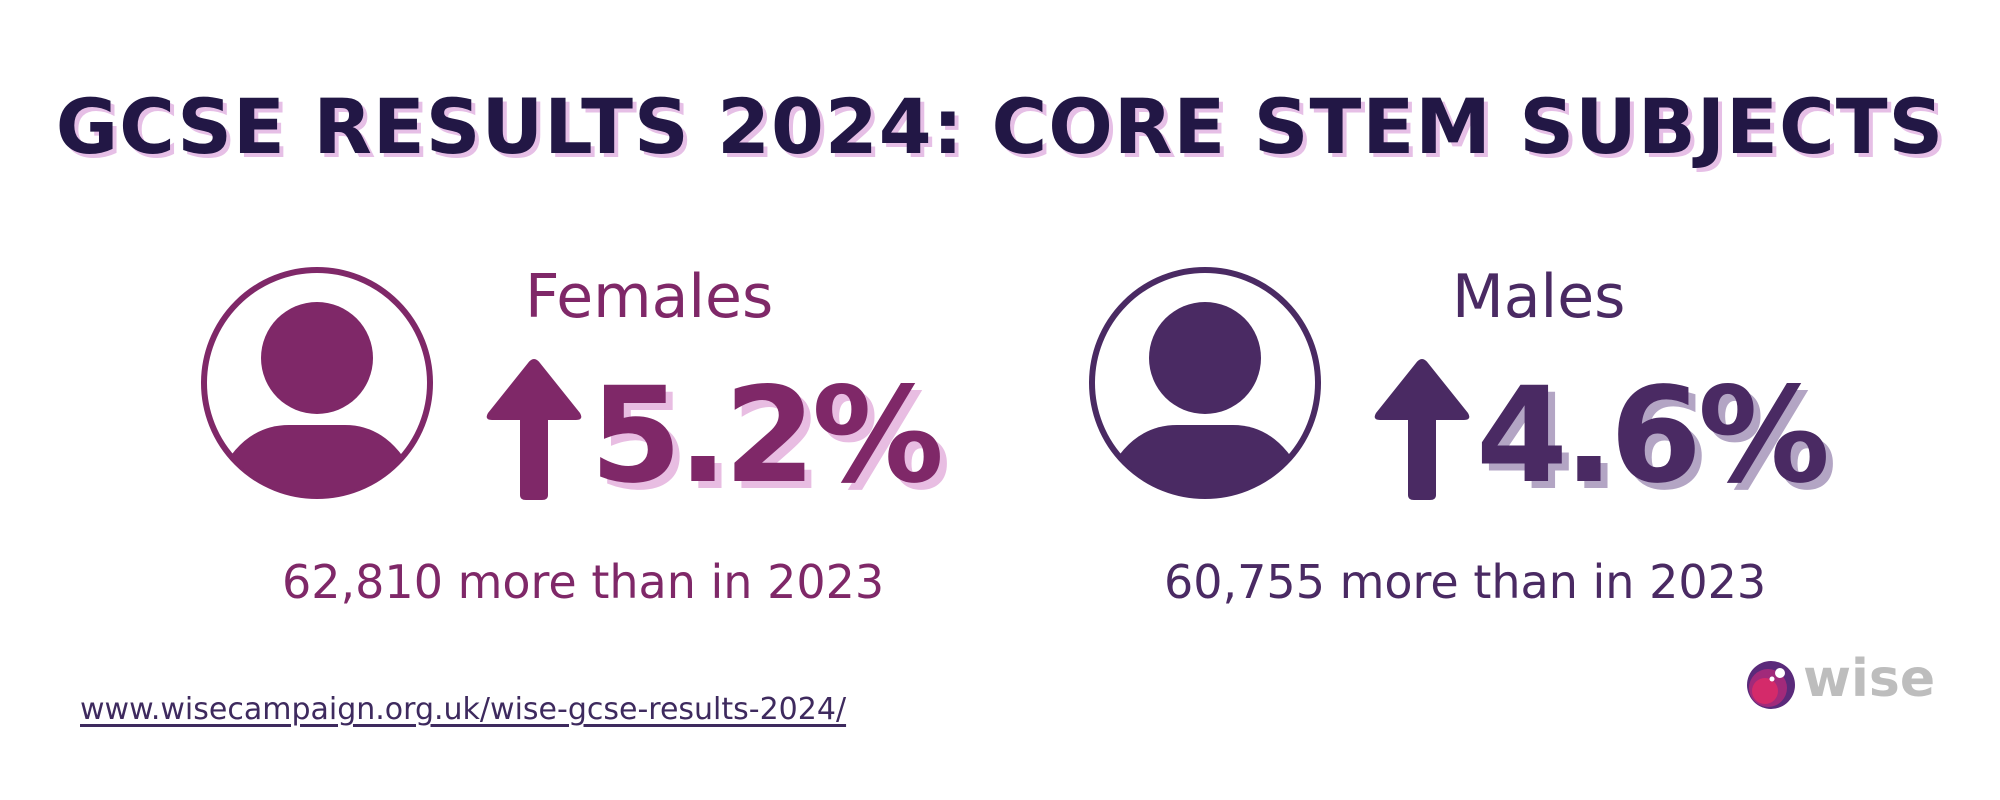 Image resolution: width=2000 pixels, height=800 pixels. Describe the element at coordinates (583, 582) in the screenshot. I see `female-detail: 62,810 more than in 2023` at that location.